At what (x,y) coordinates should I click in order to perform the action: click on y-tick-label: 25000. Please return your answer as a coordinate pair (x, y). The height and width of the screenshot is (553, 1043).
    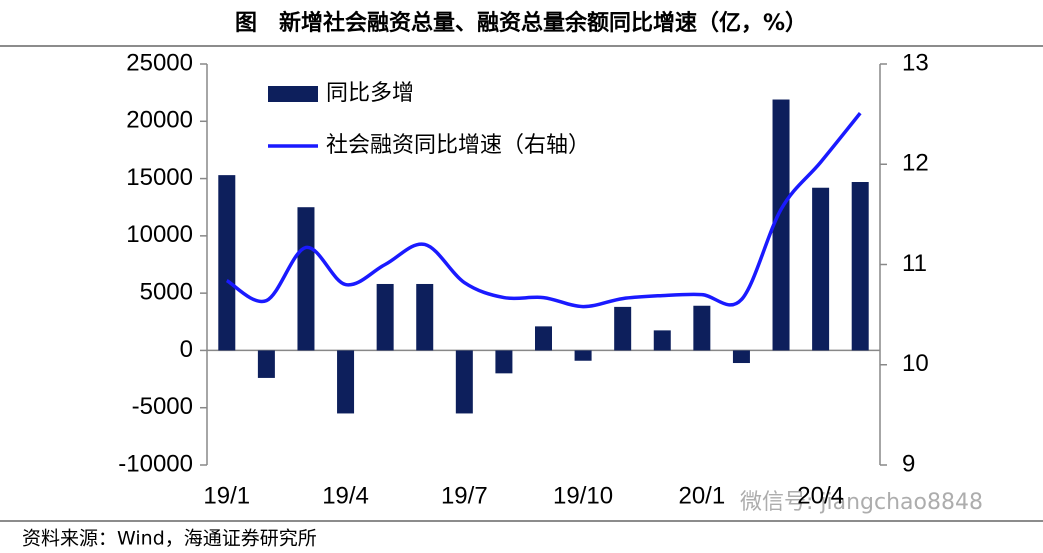
    Looking at the image, I should click on (159, 62).